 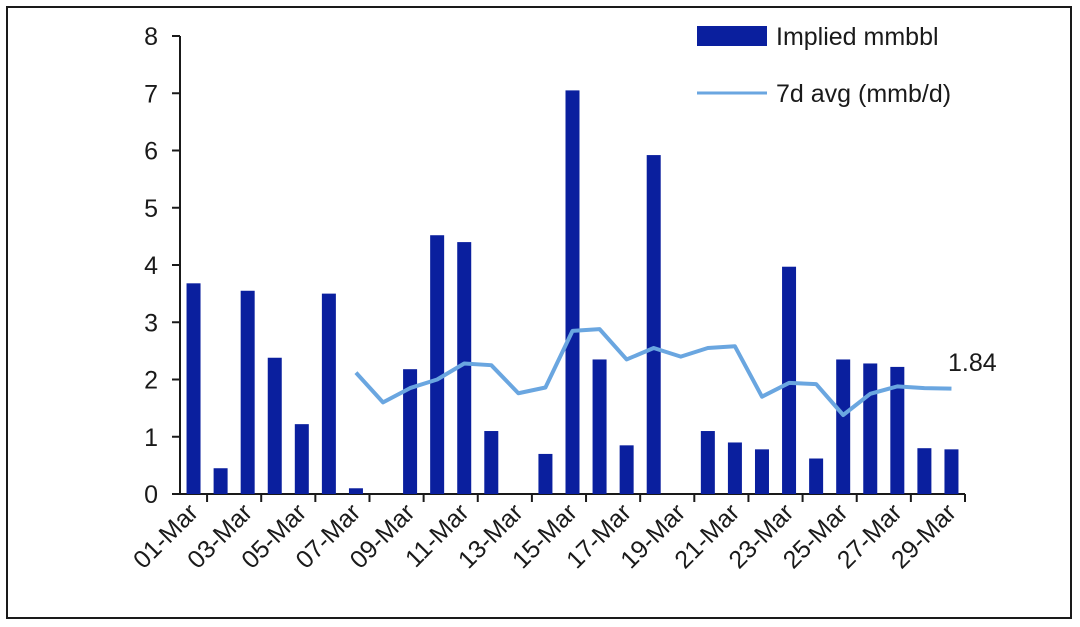 What do you see at coordinates (857, 37) in the screenshot?
I see `legend-label-bars: Implied mmbbl` at bounding box center [857, 37].